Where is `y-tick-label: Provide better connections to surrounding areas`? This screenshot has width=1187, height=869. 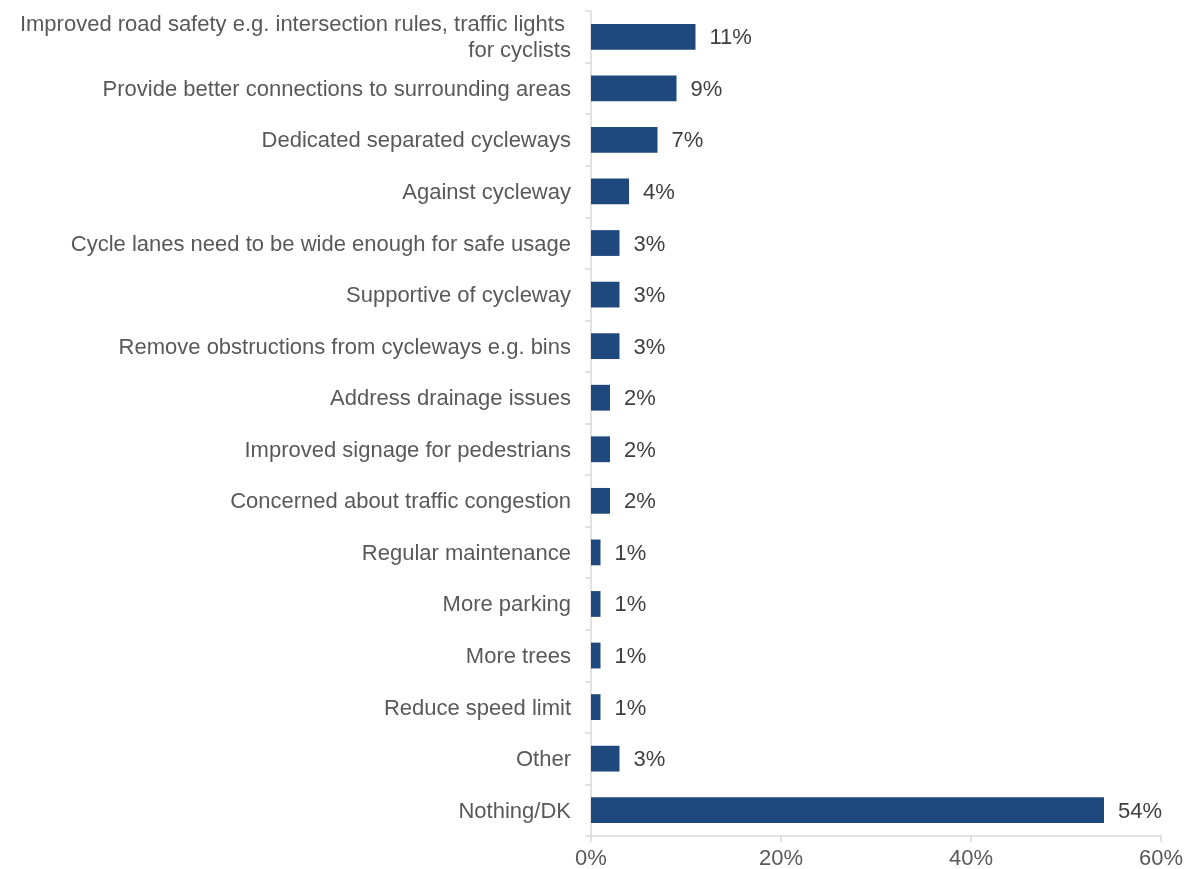
y-tick-label: Provide better connections to surrounding areas is located at coordinates (336, 88).